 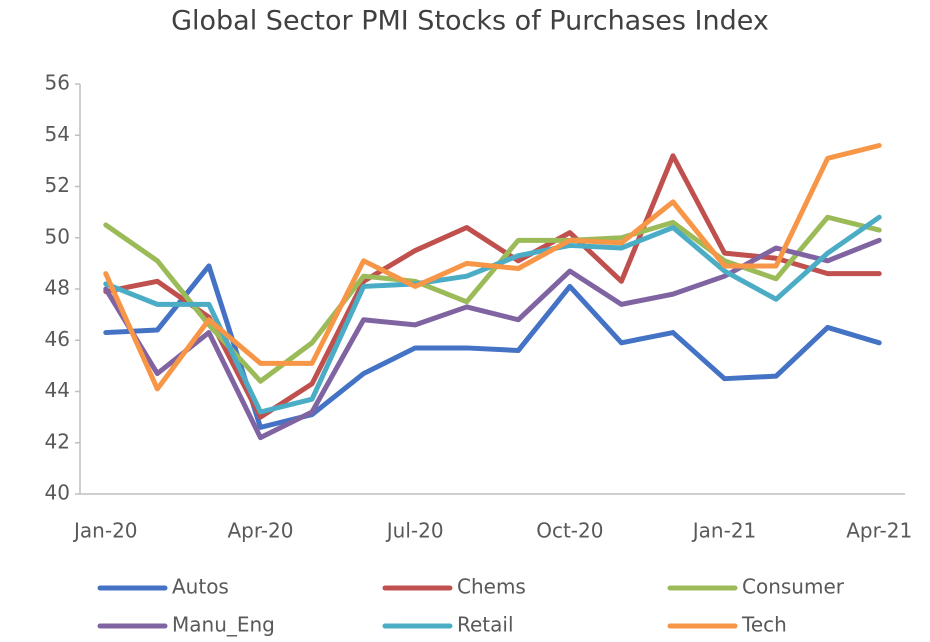 What do you see at coordinates (57, 441) in the screenshot?
I see `y-tick-label: 42` at bounding box center [57, 441].